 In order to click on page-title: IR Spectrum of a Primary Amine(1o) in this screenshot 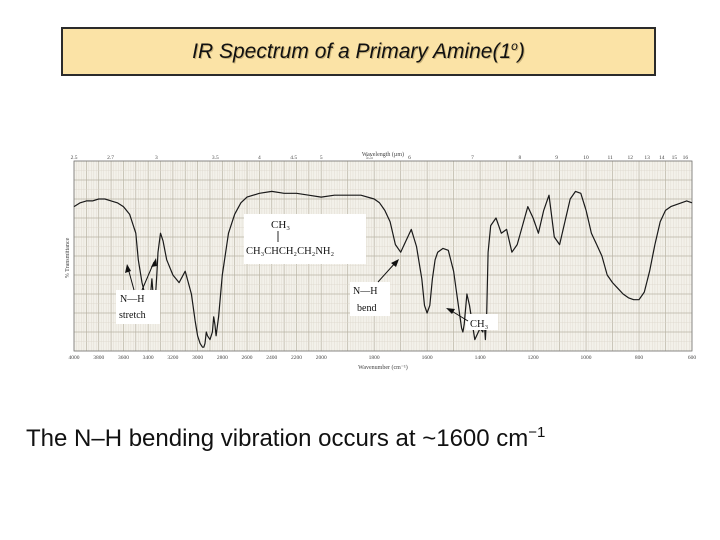, I will do `click(358, 51)`.